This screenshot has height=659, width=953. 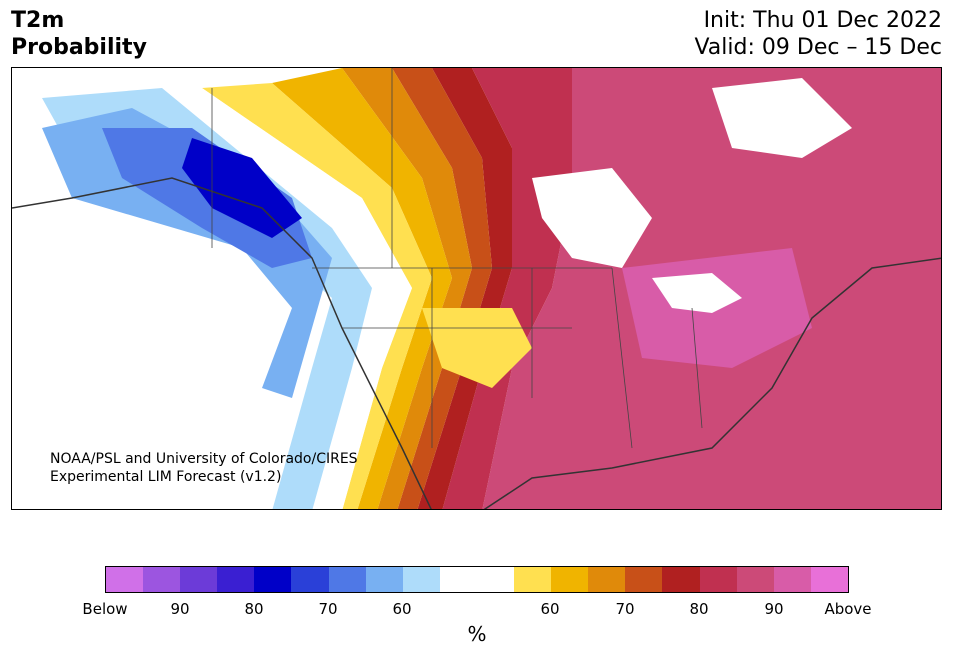 What do you see at coordinates (477, 634) in the screenshot?
I see `colorbar-unit: %` at bounding box center [477, 634].